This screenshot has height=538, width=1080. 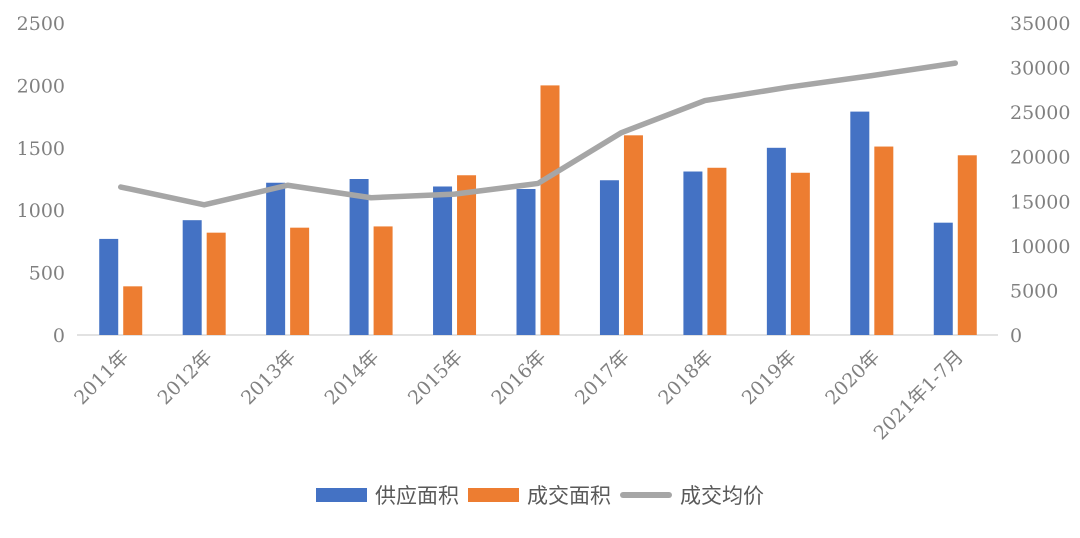 What do you see at coordinates (852, 377) in the screenshot?
I see `x-axis-label: 2020年` at bounding box center [852, 377].